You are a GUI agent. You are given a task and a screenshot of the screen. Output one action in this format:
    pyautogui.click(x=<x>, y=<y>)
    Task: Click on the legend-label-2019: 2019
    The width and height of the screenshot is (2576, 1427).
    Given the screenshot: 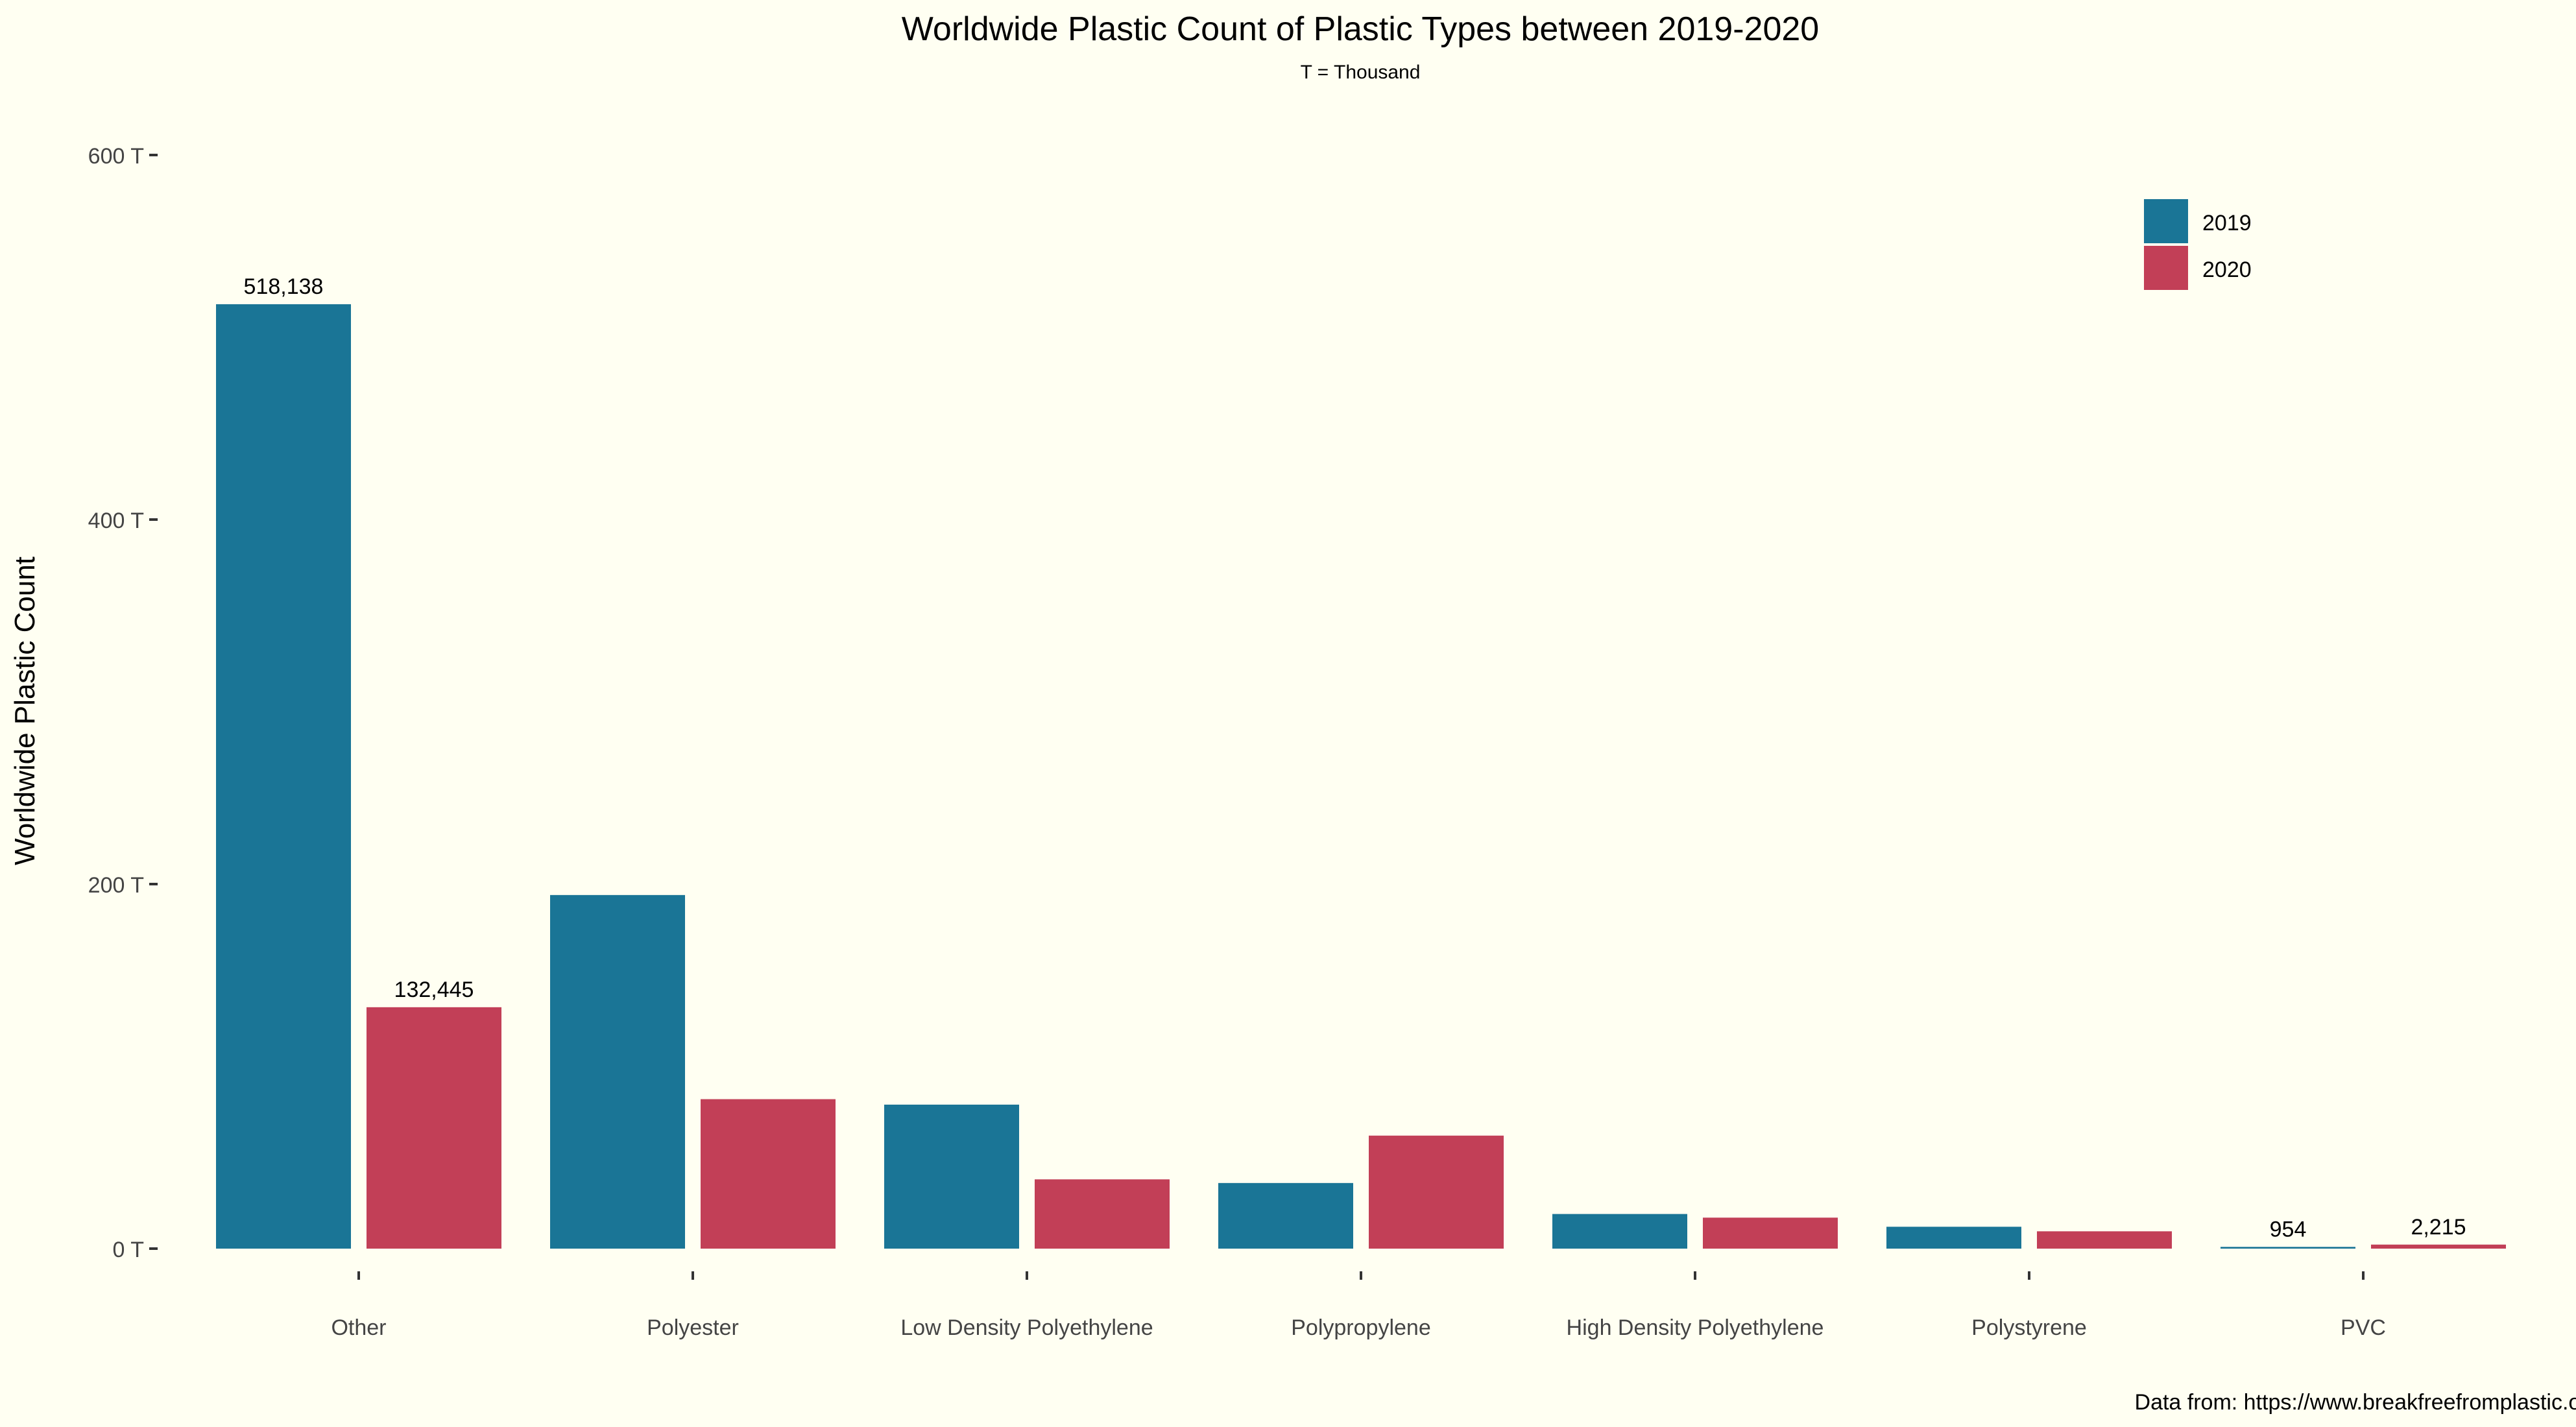 What is the action you would take?
    pyautogui.click(x=2227, y=223)
    